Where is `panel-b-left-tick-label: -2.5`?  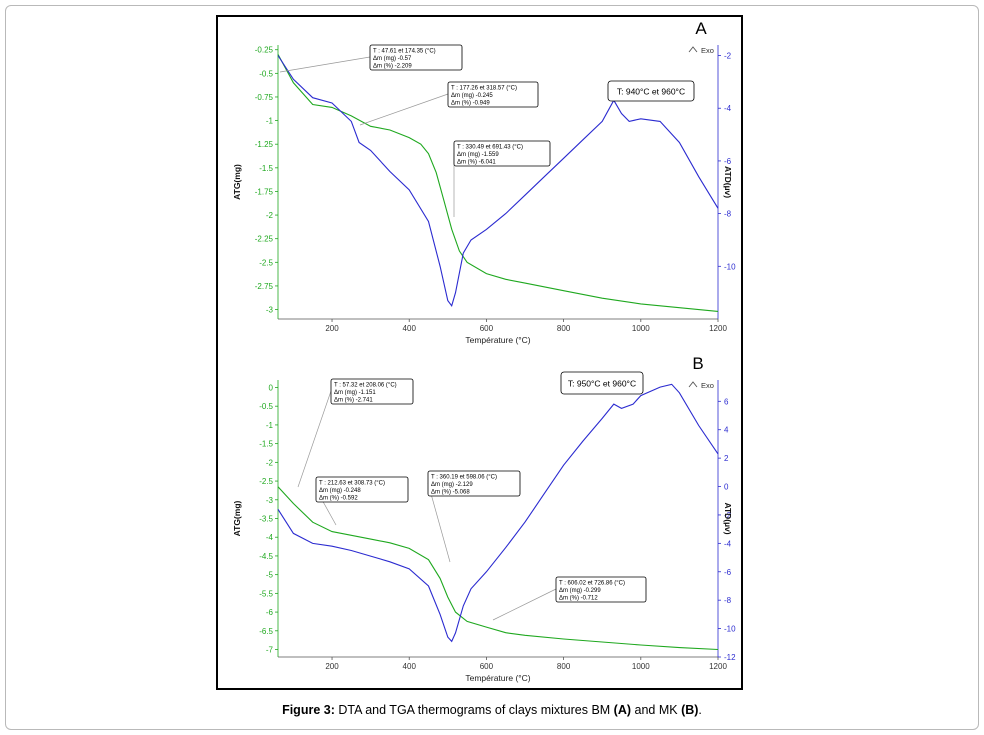
panel-b-left-tick-label: -2.5 is located at coordinates (266, 481).